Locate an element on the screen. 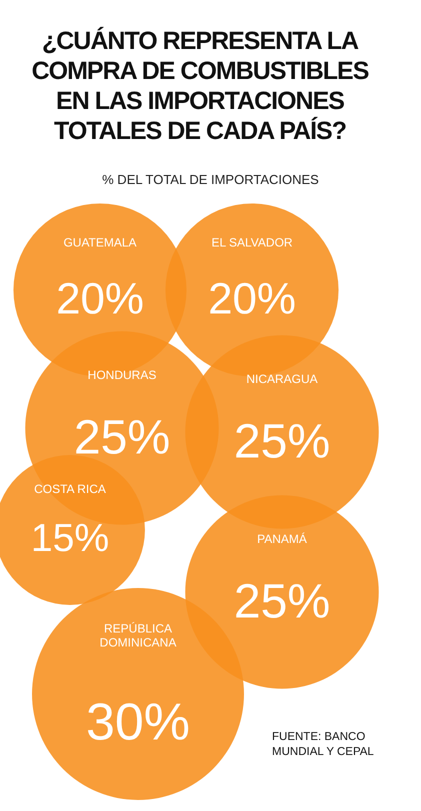  category-label: REPÚBLICA DOMINICANA is located at coordinates (138, 635).